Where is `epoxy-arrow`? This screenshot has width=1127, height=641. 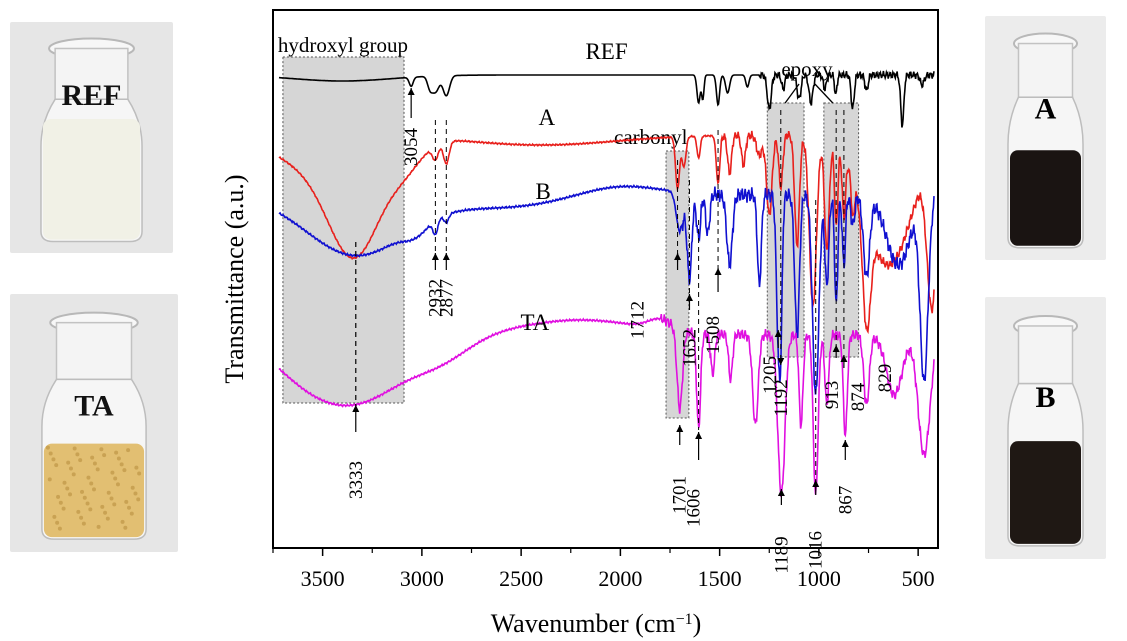
epoxy-arrow is located at coordinates (824, 93).